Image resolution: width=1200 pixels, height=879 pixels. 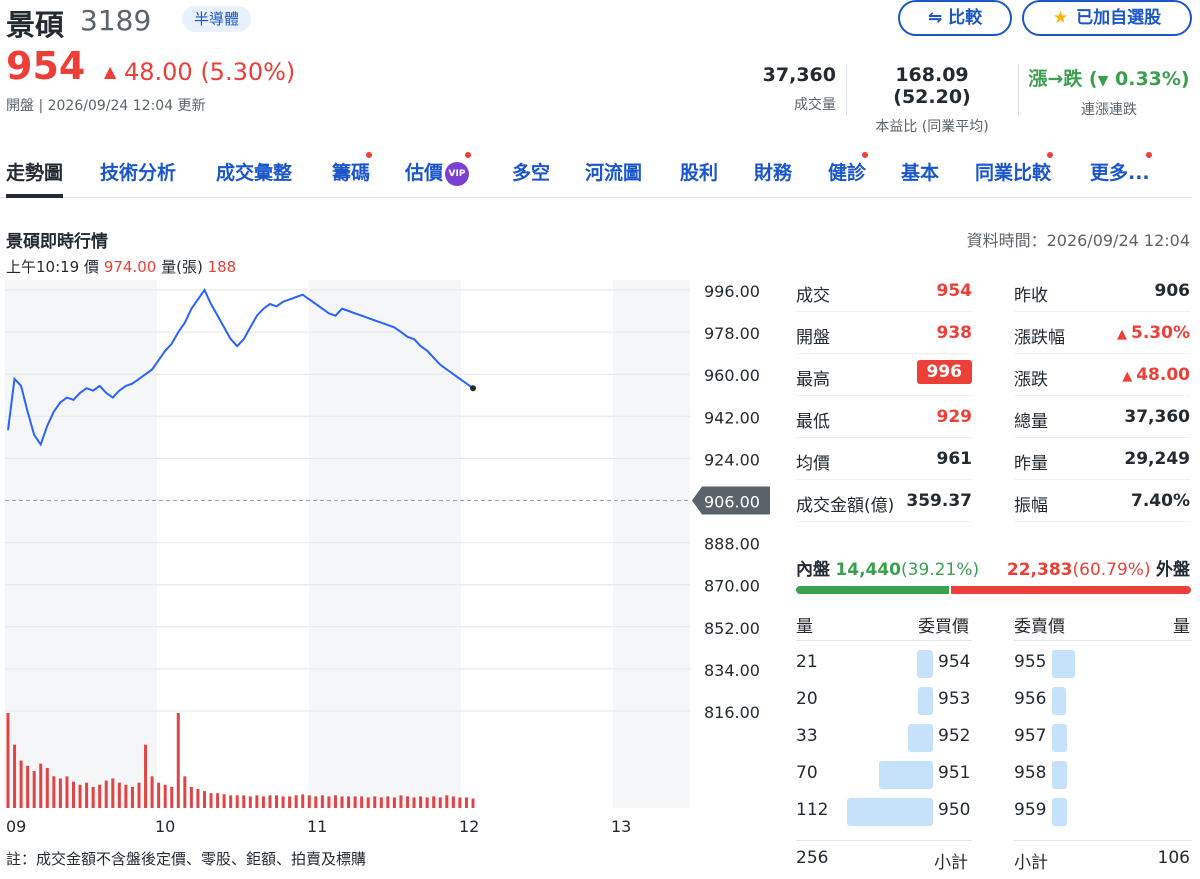 What do you see at coordinates (732, 670) in the screenshot?
I see `y-tick-label: 834.00` at bounding box center [732, 670].